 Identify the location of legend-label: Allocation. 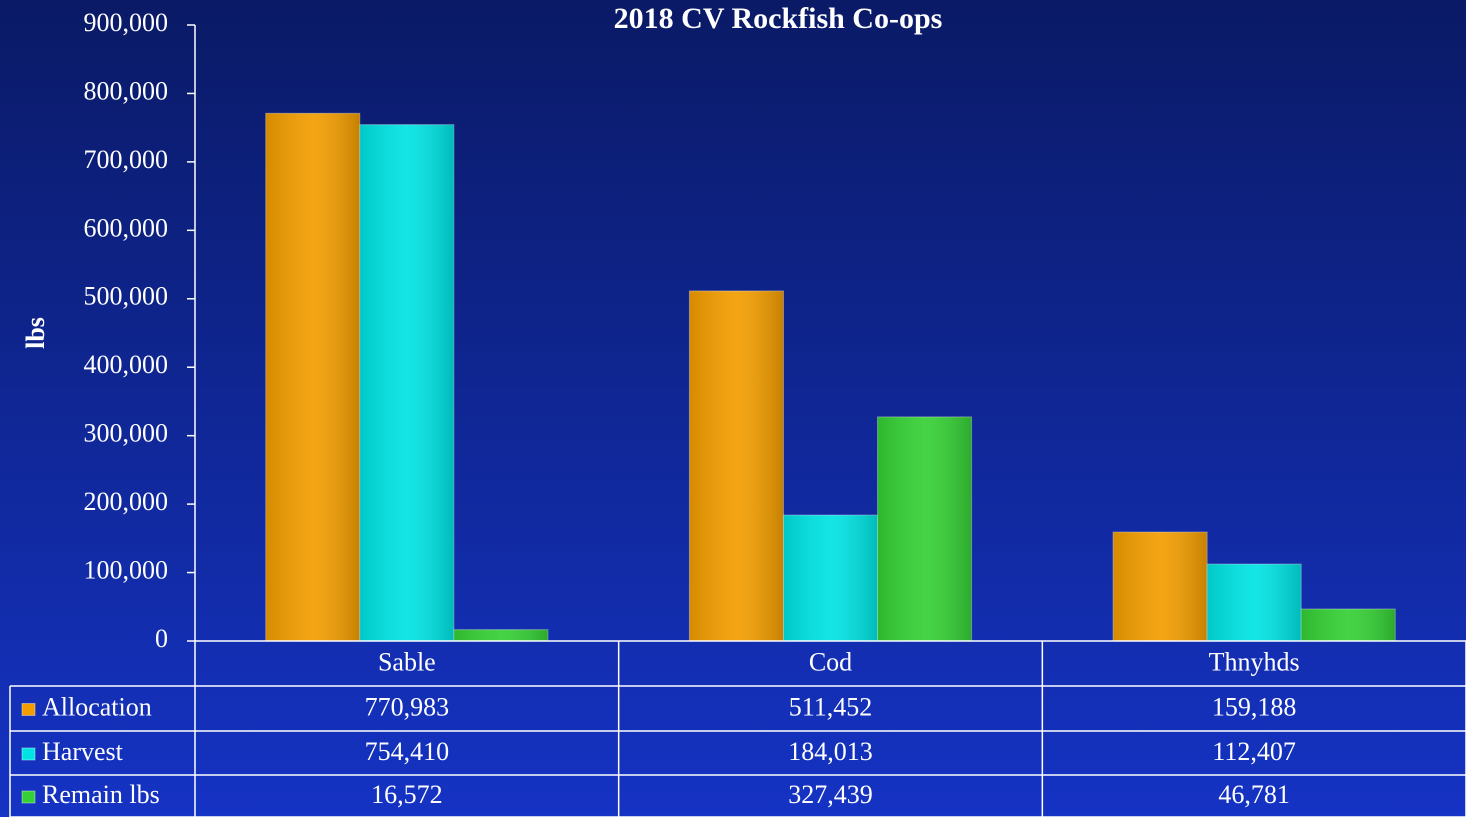
(97, 706).